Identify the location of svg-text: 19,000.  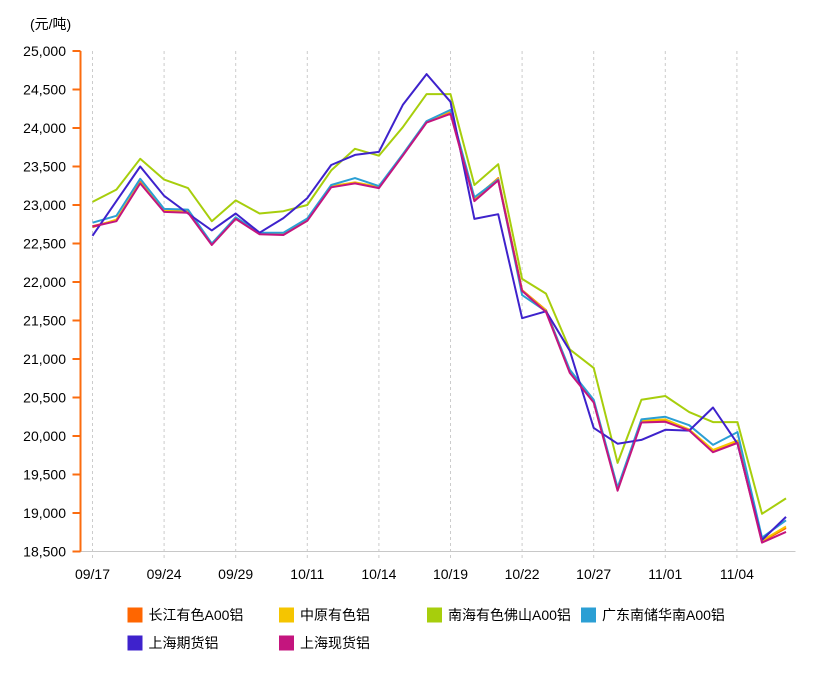
(44, 513).